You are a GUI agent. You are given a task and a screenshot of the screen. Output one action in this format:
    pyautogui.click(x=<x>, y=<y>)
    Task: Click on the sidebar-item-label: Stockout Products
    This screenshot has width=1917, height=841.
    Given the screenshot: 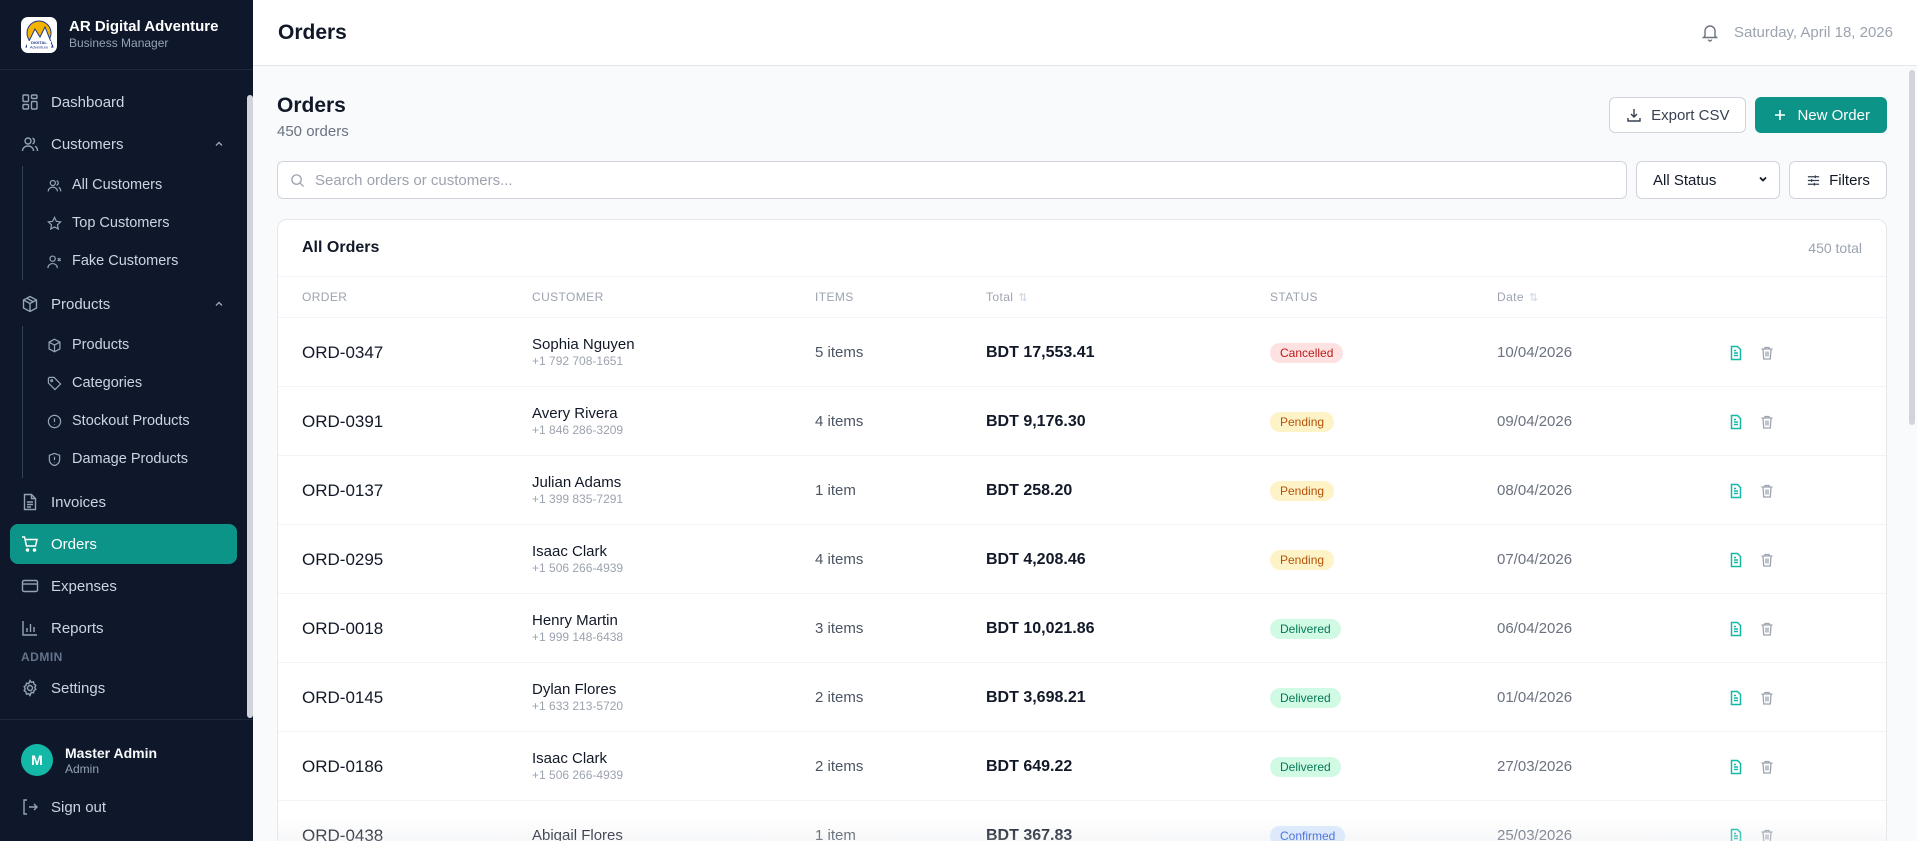 What is the action you would take?
    pyautogui.click(x=131, y=421)
    